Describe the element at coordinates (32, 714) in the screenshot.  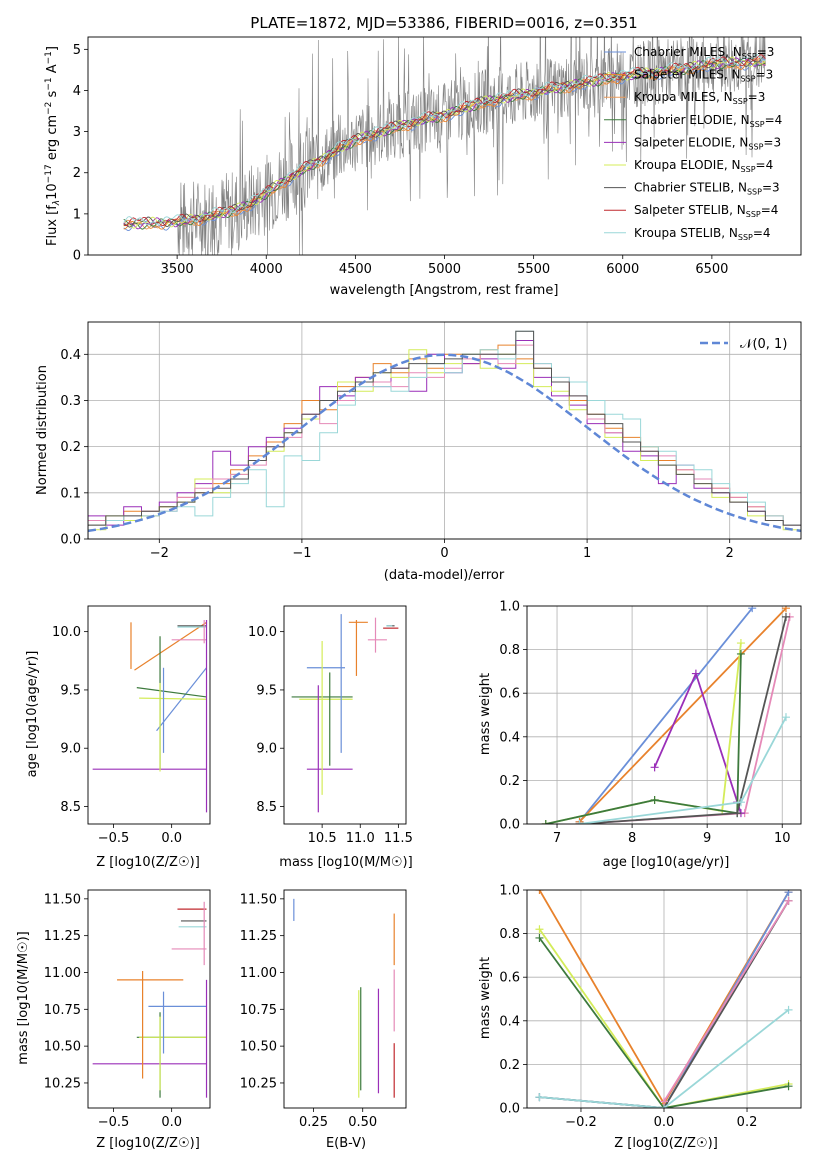
I see `age-vs-Z-ylabel: age [log10(age/yr)]` at that location.